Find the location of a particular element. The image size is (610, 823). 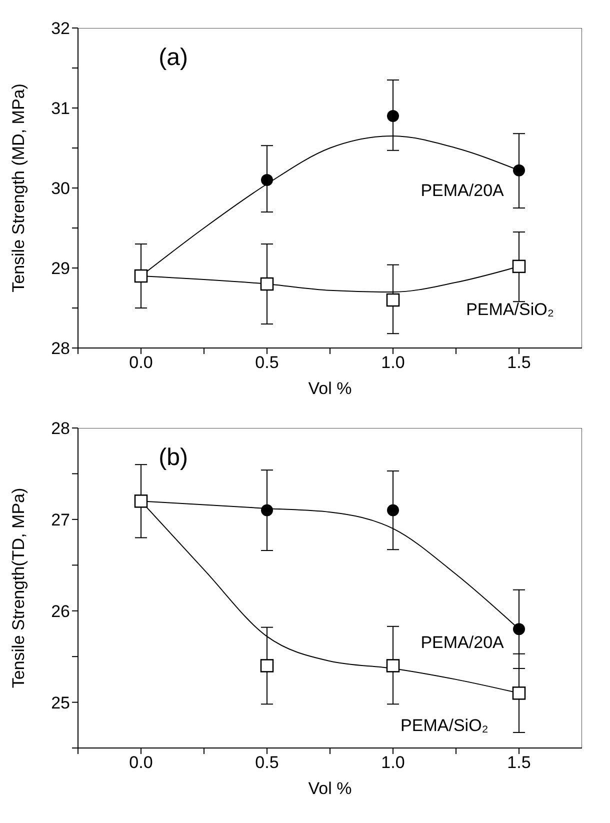

y-tick-label: 30 is located at coordinates (60, 188).